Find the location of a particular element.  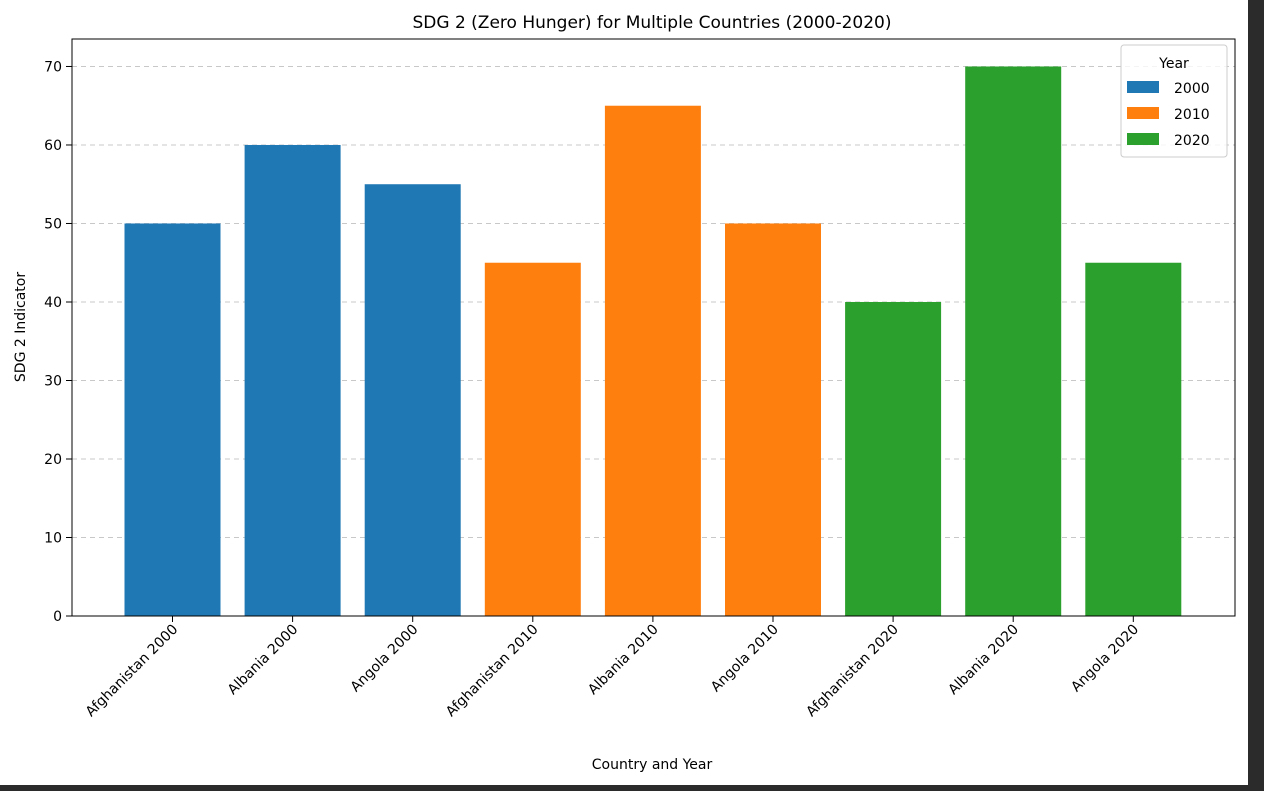

legend-label: 2020 is located at coordinates (1192, 141).